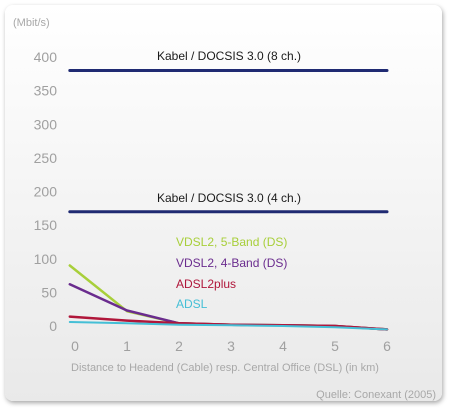  I want to click on series-label: VDSL2, 5-Band (DS), so click(231, 242).